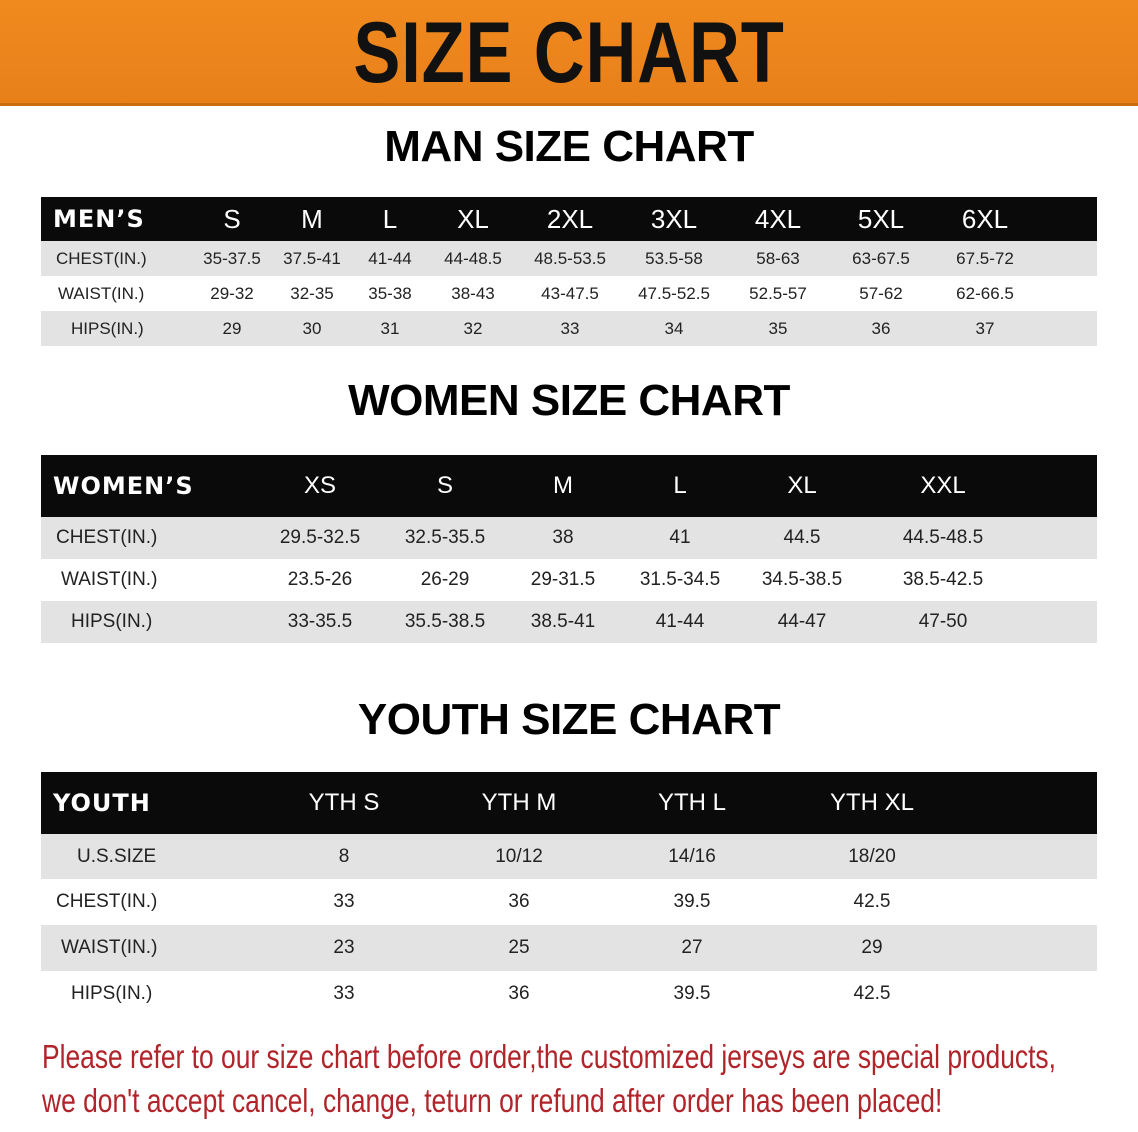  Describe the element at coordinates (674, 328) in the screenshot. I see `table-cell: 34` at that location.